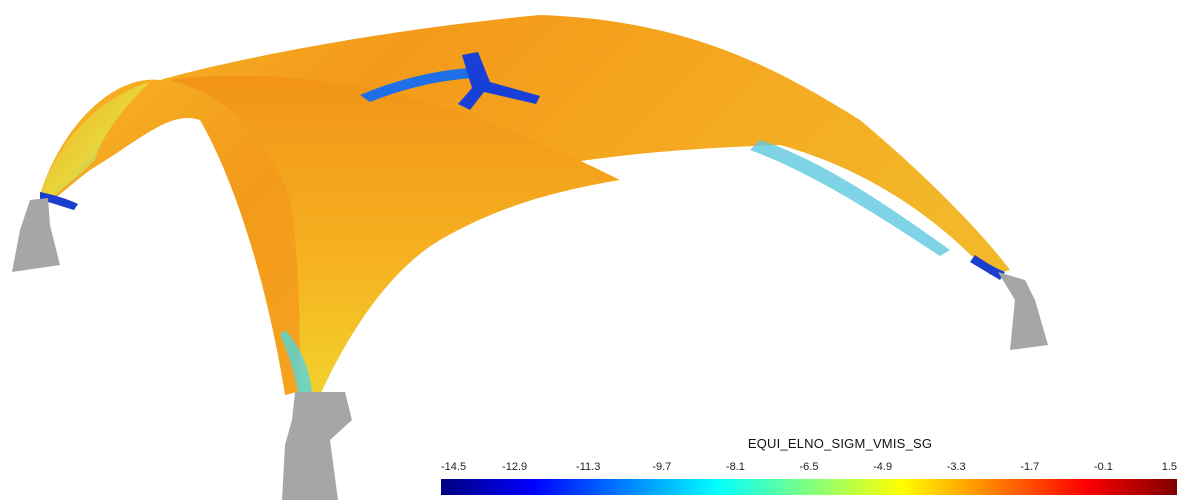 The image size is (1193, 502). Describe the element at coordinates (36, 235) in the screenshot. I see `support-left` at that location.